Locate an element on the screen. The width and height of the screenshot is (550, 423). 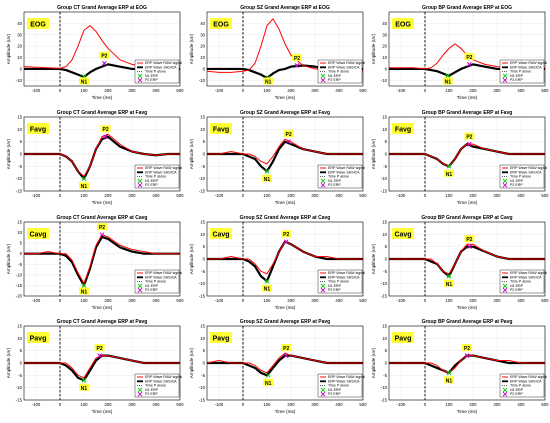
legend-box is located at coordinates (522, 281).